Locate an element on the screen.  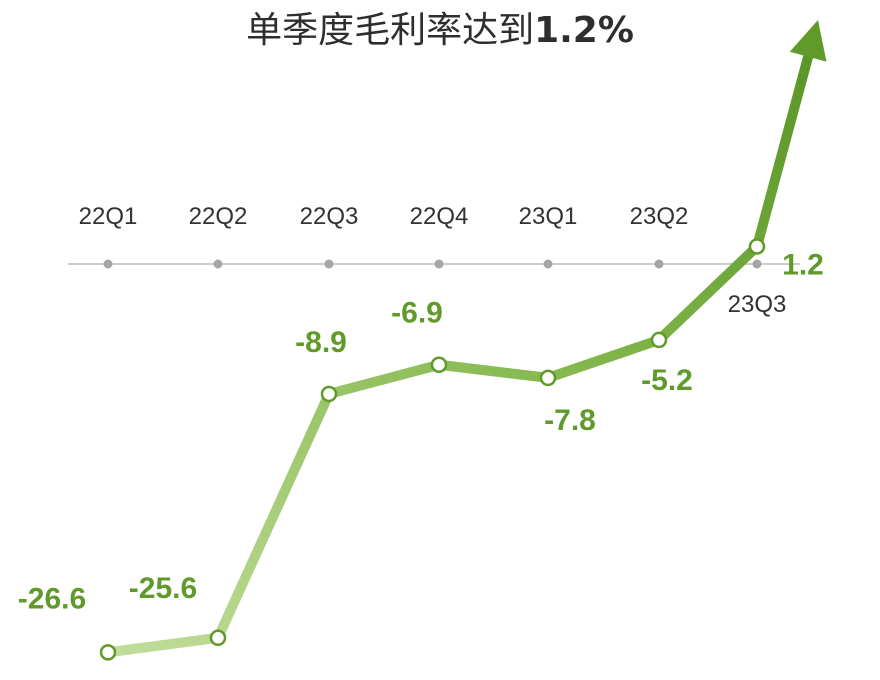
data-label: -6.9 is located at coordinates (417, 313).